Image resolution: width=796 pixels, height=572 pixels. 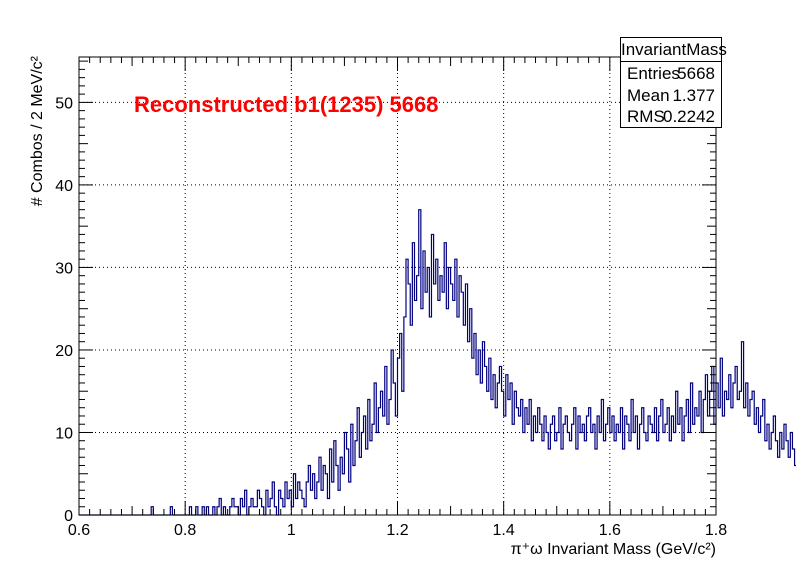 What do you see at coordinates (68, 516) in the screenshot?
I see `y-tick-label: 0` at bounding box center [68, 516].